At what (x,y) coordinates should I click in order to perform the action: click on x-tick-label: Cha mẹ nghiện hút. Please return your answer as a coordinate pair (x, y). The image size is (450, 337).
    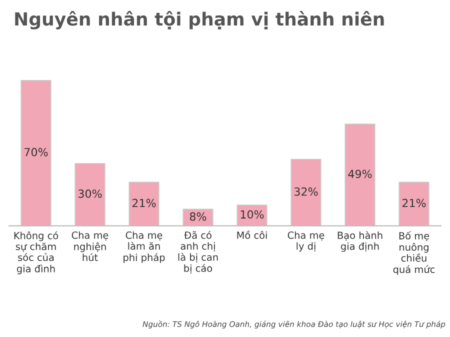
    Looking at the image, I should click on (90, 246).